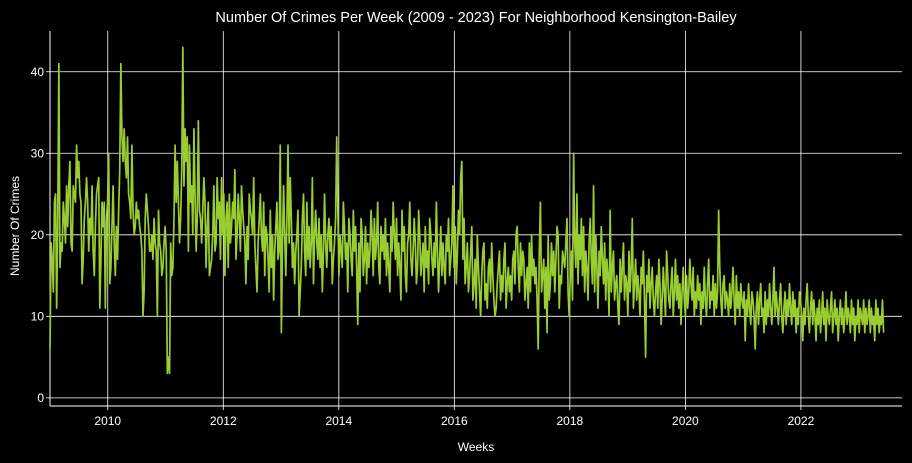 The width and height of the screenshot is (912, 463). What do you see at coordinates (338, 421) in the screenshot?
I see `x-tick-label: 2014` at bounding box center [338, 421].